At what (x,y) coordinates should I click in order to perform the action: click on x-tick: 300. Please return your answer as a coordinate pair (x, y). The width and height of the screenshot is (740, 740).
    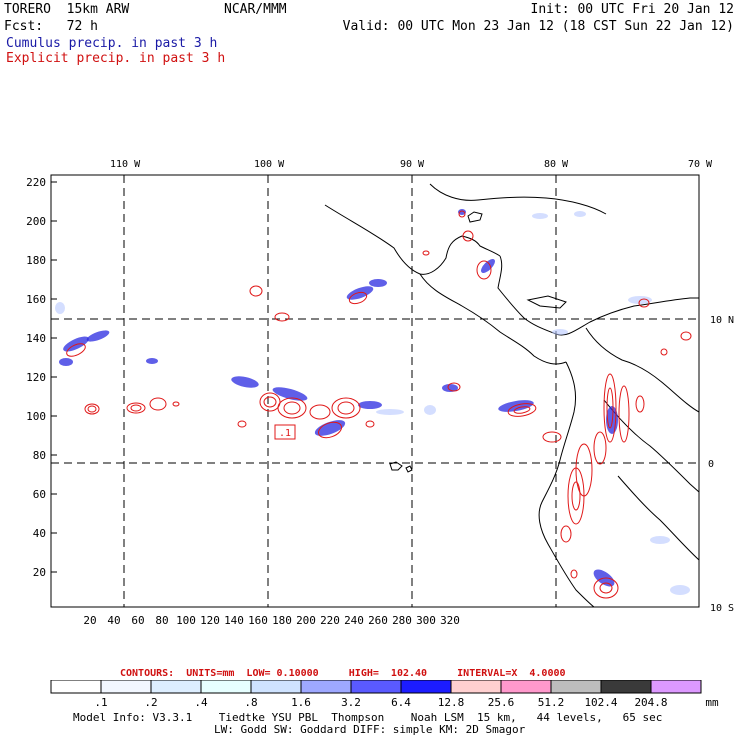
    Looking at the image, I should click on (426, 620).